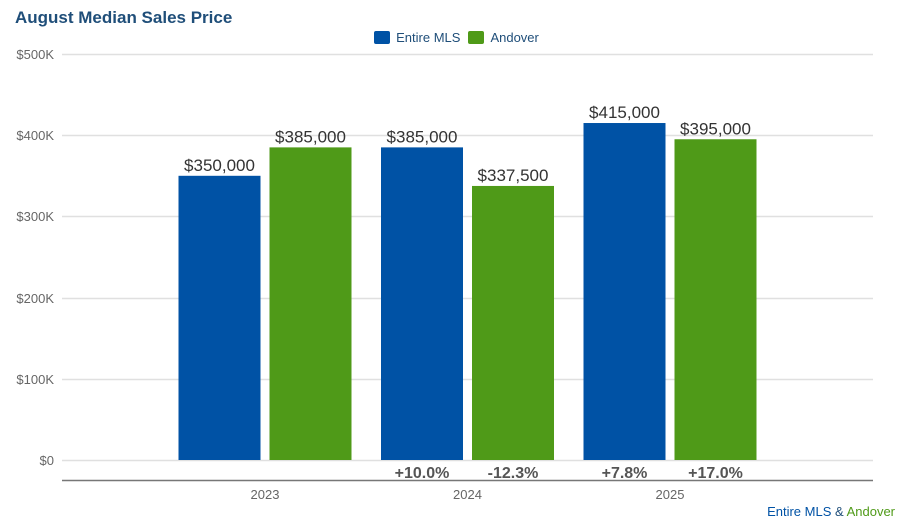 The width and height of the screenshot is (913, 524). Describe the element at coordinates (422, 303) in the screenshot. I see `bar-entire-mls-2024` at that location.